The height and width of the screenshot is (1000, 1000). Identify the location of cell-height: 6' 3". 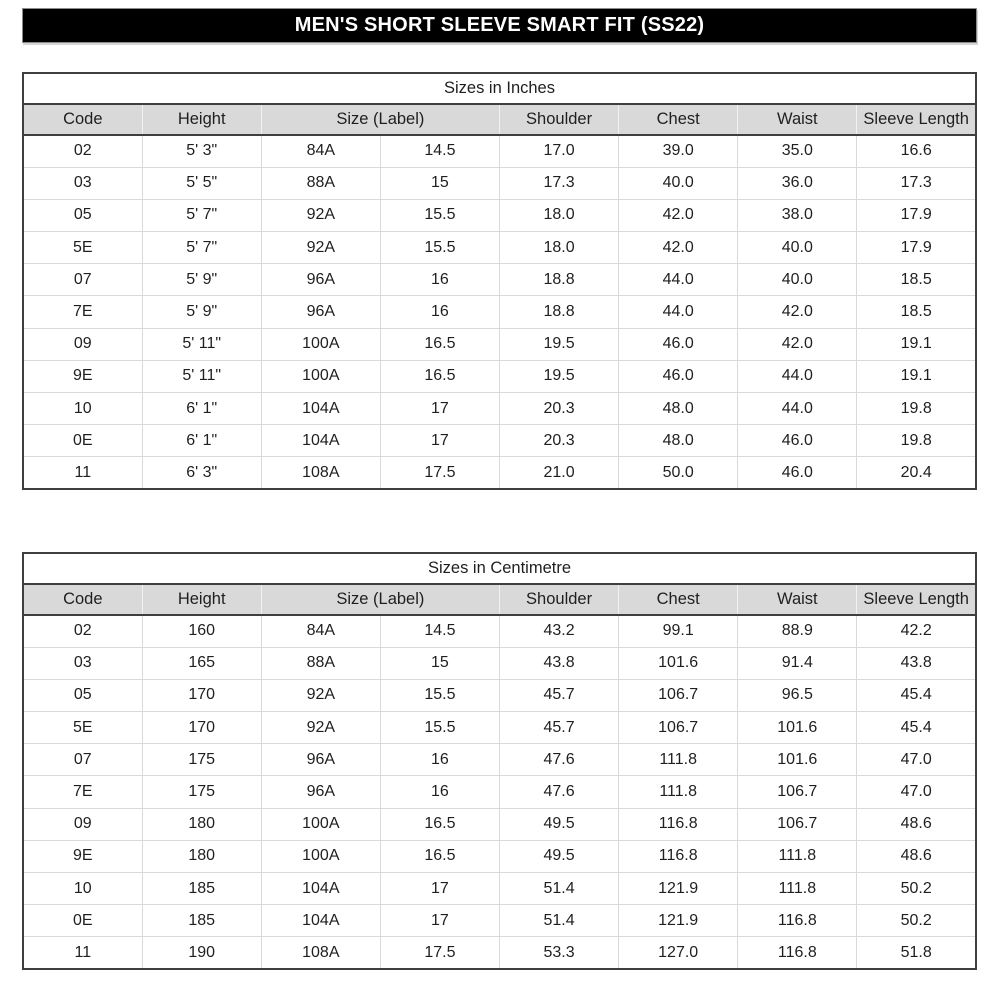
(201, 473).